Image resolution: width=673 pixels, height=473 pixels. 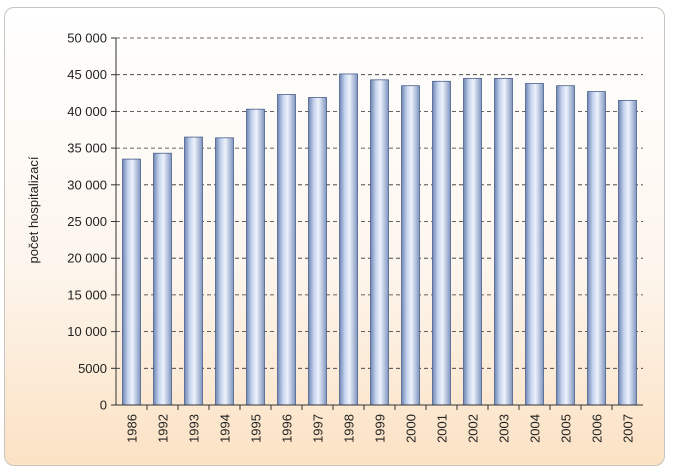 What do you see at coordinates (33, 209) in the screenshot?
I see `y-axis-label: počet hospitalizací` at bounding box center [33, 209].